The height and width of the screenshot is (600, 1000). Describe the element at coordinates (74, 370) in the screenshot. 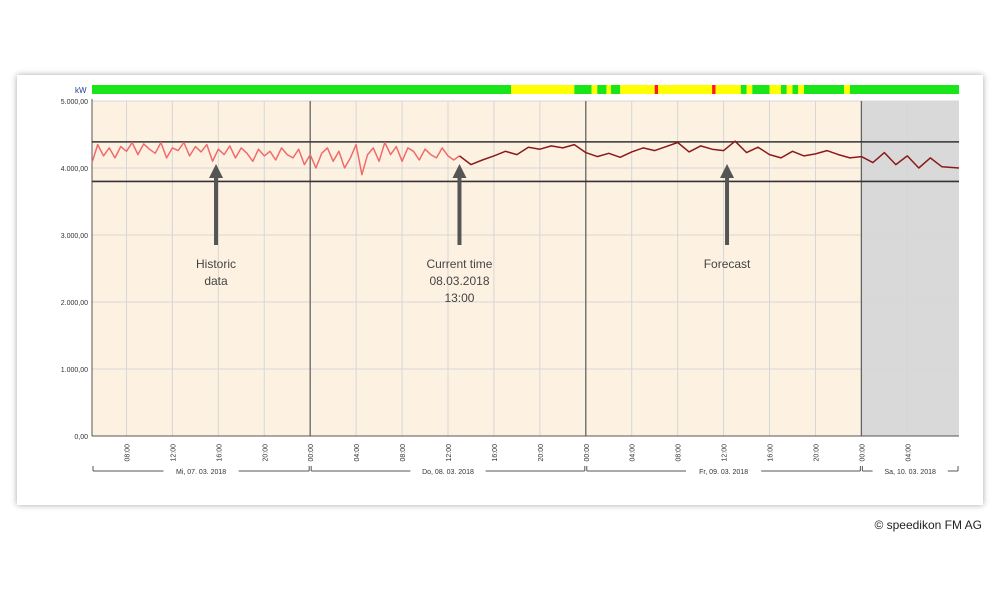

I see `y-tick-label: 1.000,00` at that location.